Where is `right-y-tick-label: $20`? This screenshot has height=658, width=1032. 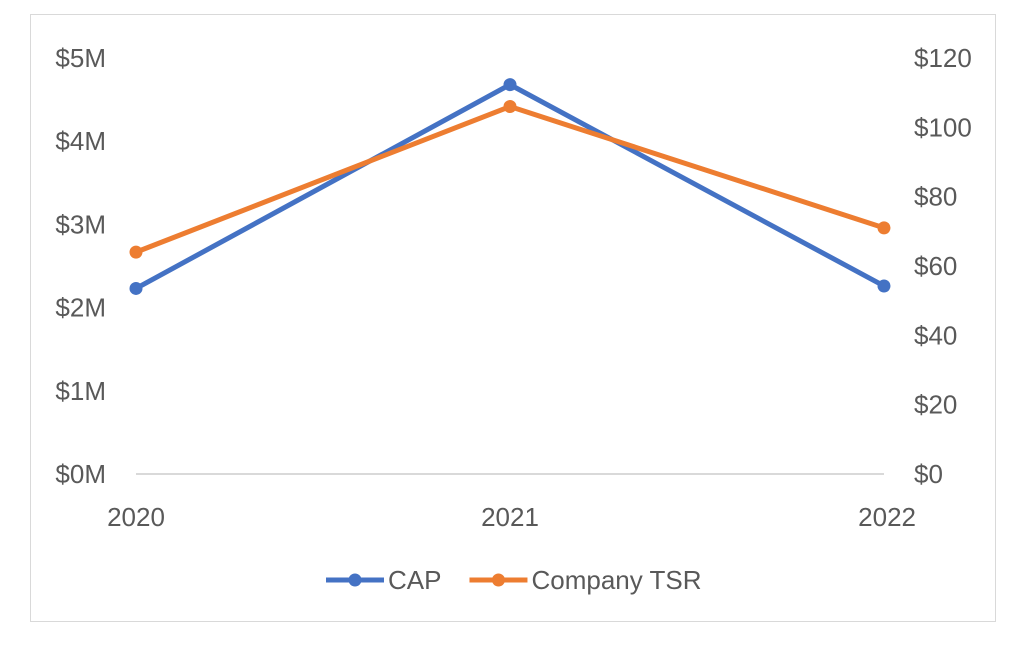
right-y-tick-label: $20 is located at coordinates (935, 405).